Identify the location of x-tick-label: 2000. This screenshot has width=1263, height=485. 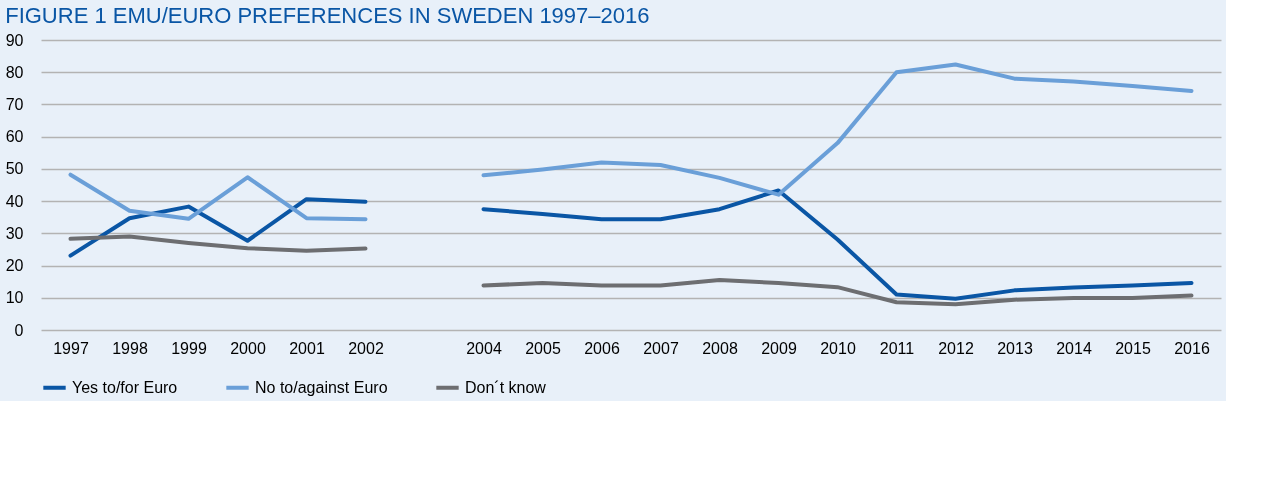
(248, 348).